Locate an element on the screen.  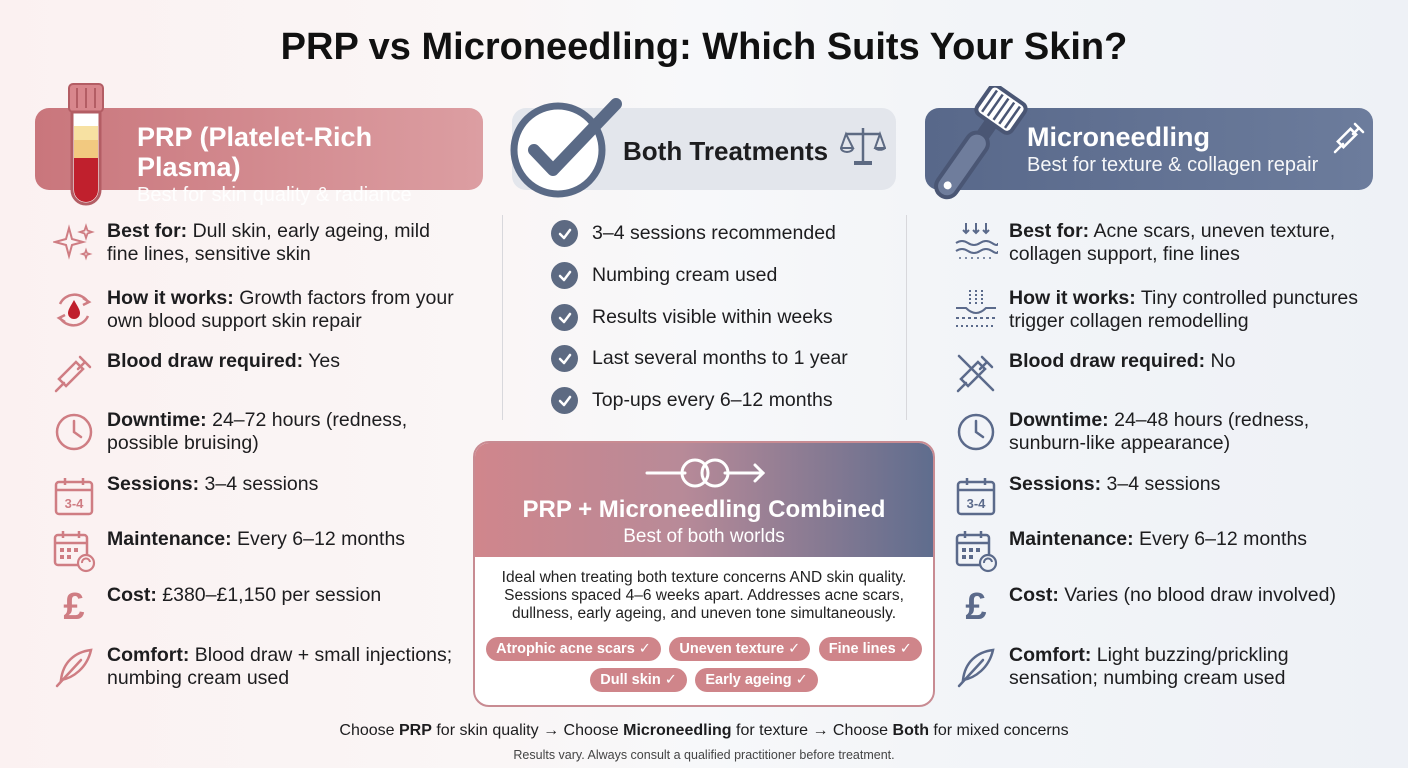
prp-label-downtime: Downtime: is located at coordinates (157, 420).